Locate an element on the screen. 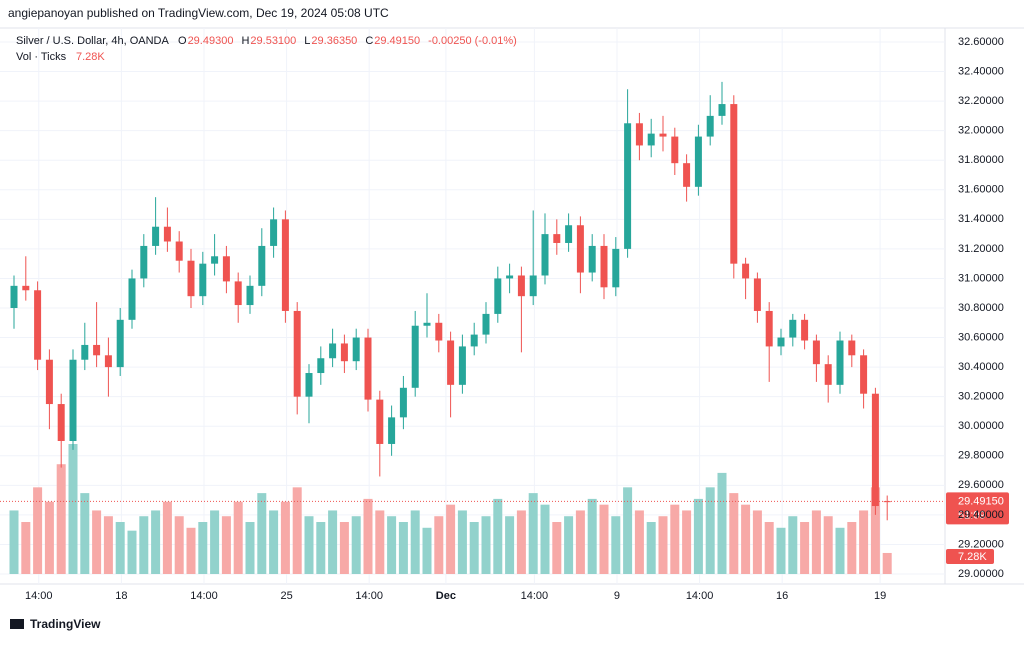 The width and height of the screenshot is (1024, 646). legend-key: O is located at coordinates (182, 41).